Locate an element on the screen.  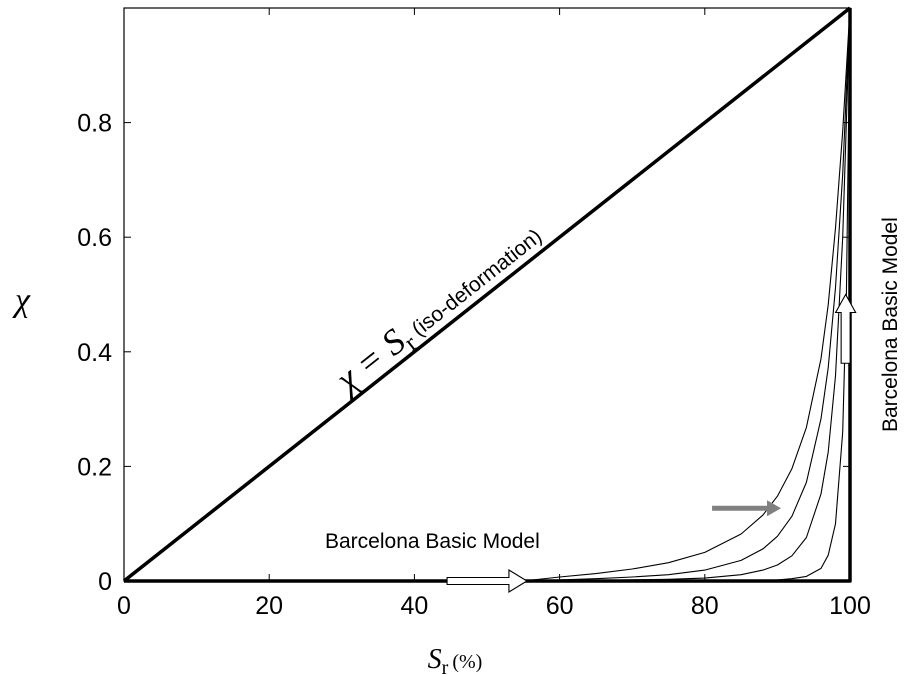
y-tick-label: 0.4 is located at coordinates (94, 353).